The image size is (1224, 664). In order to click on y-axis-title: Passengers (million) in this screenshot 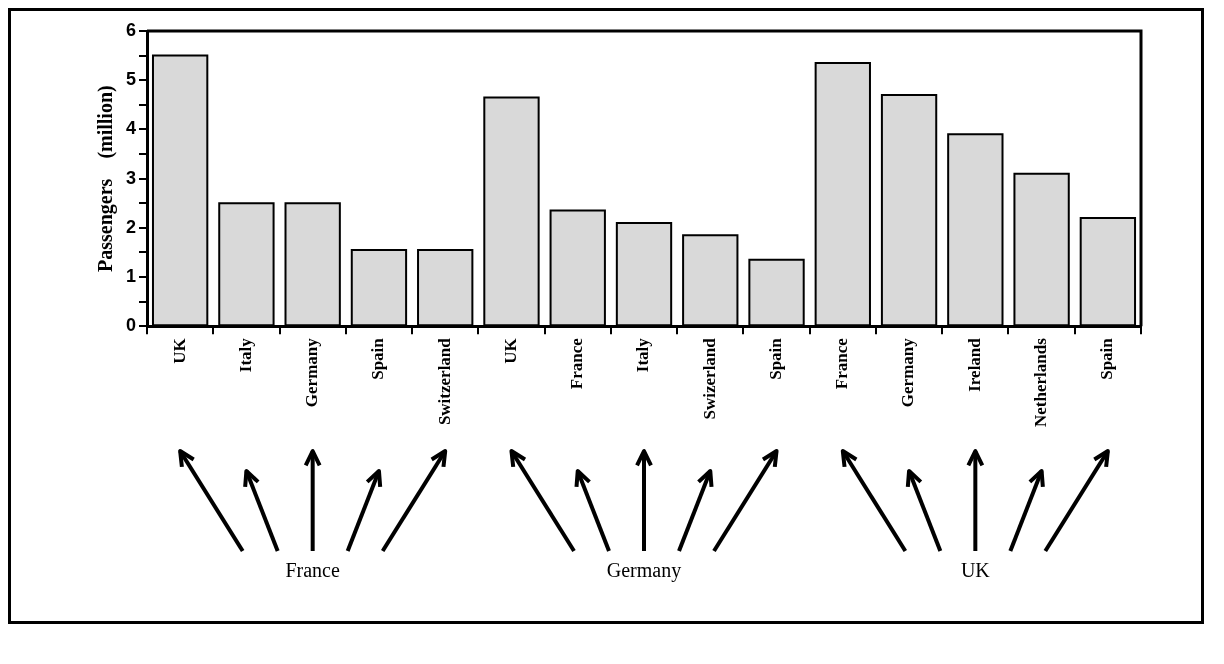, I will do `click(106, 178)`.